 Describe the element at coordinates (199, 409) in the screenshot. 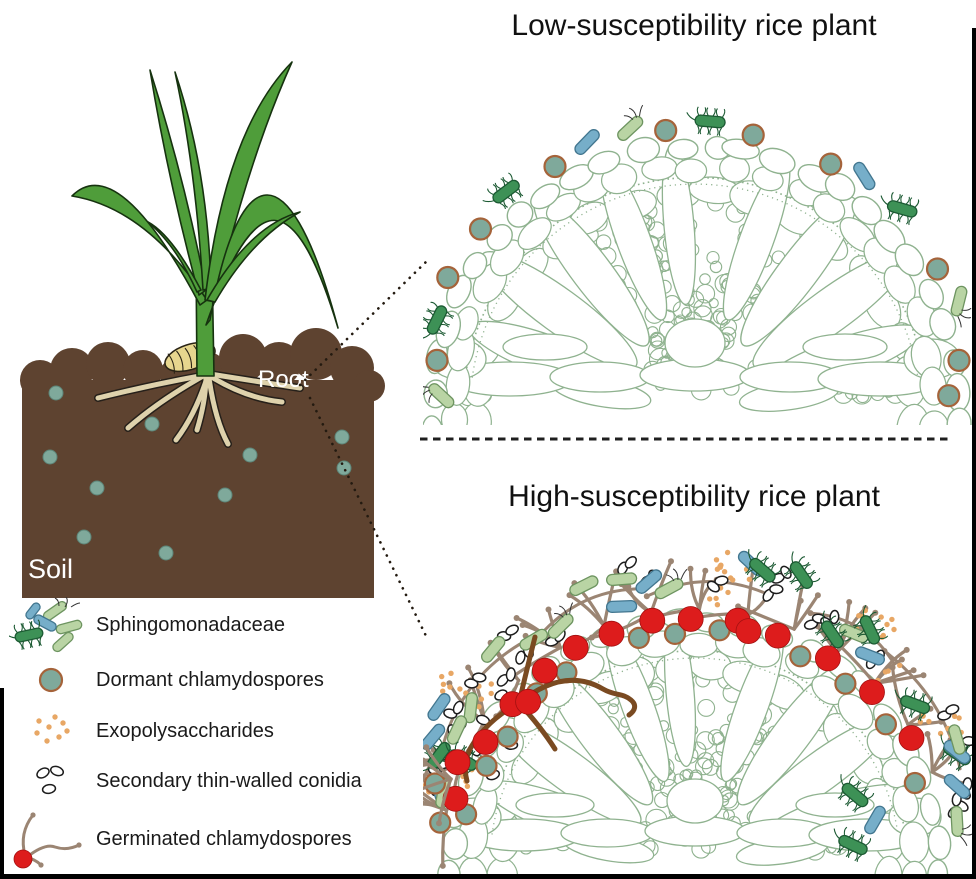

I see `roots` at that location.